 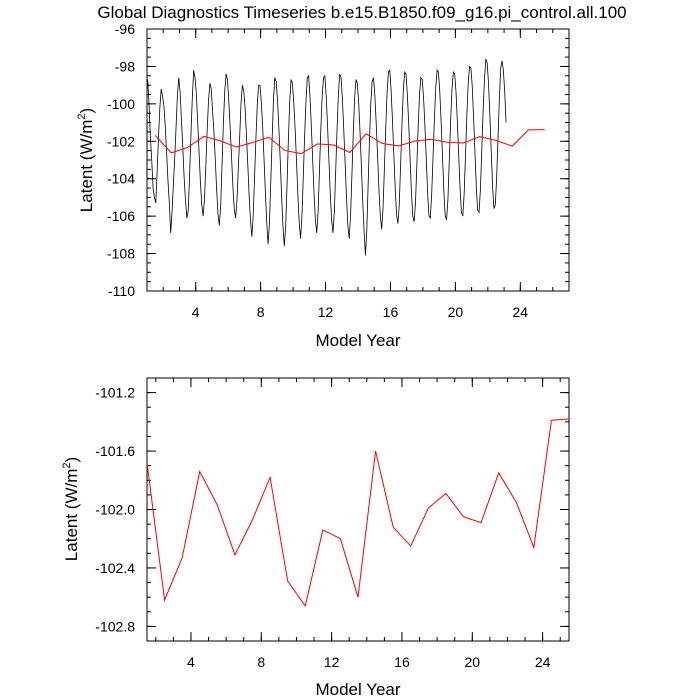 What do you see at coordinates (115, 393) in the screenshot?
I see `y-tick-label: -101.2` at bounding box center [115, 393].